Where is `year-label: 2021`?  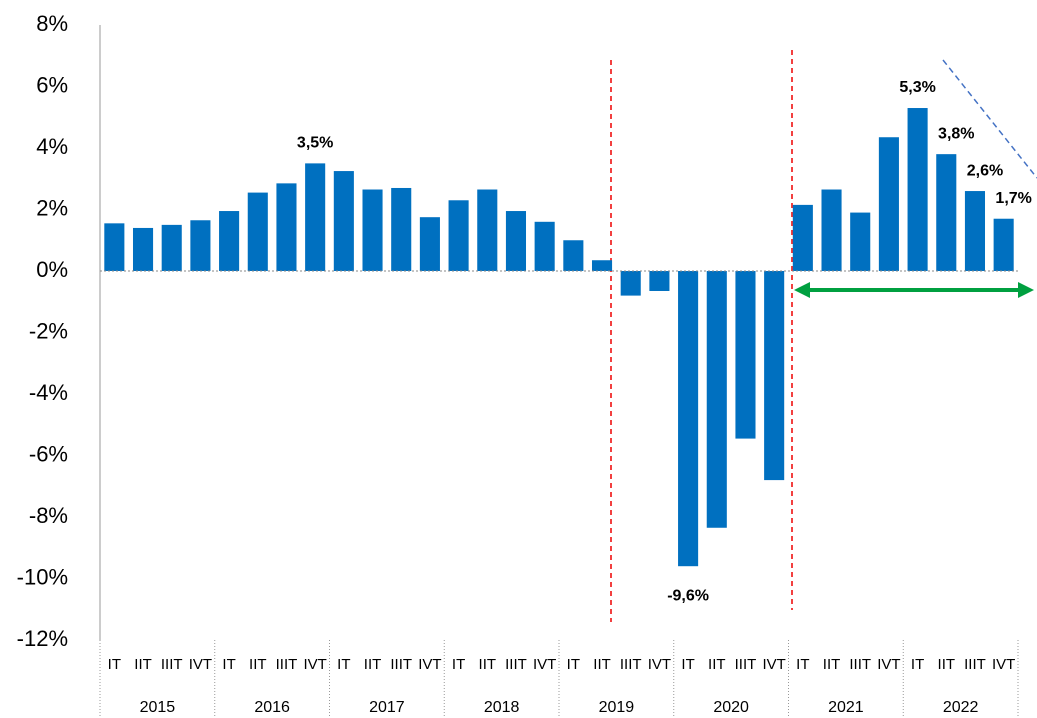
year-label: 2021 is located at coordinates (846, 707).